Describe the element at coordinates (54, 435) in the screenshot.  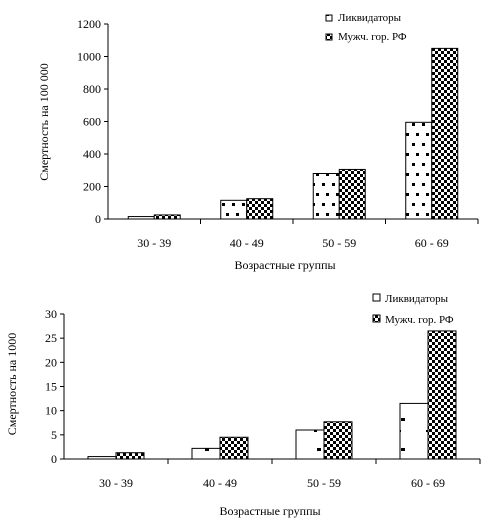
I see `y-tick-label: 5` at that location.